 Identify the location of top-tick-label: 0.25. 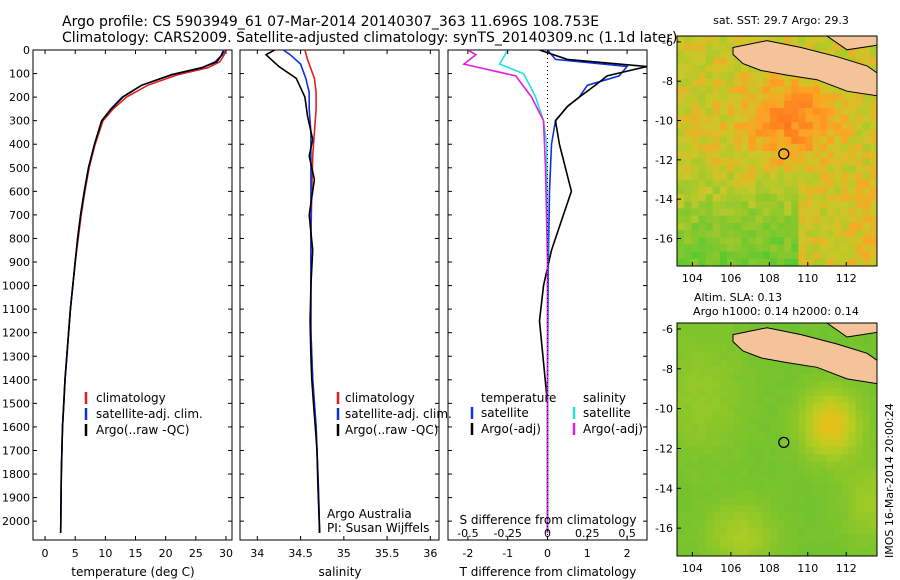
(587, 533).